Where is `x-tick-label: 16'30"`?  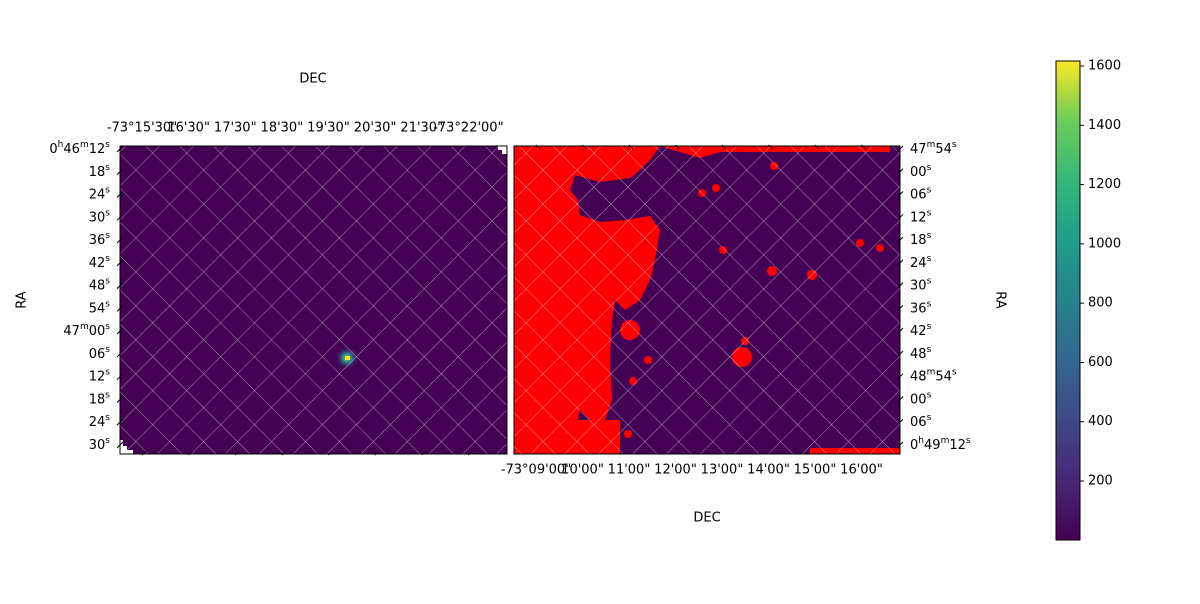 x-tick-label: 16'30" is located at coordinates (188, 128).